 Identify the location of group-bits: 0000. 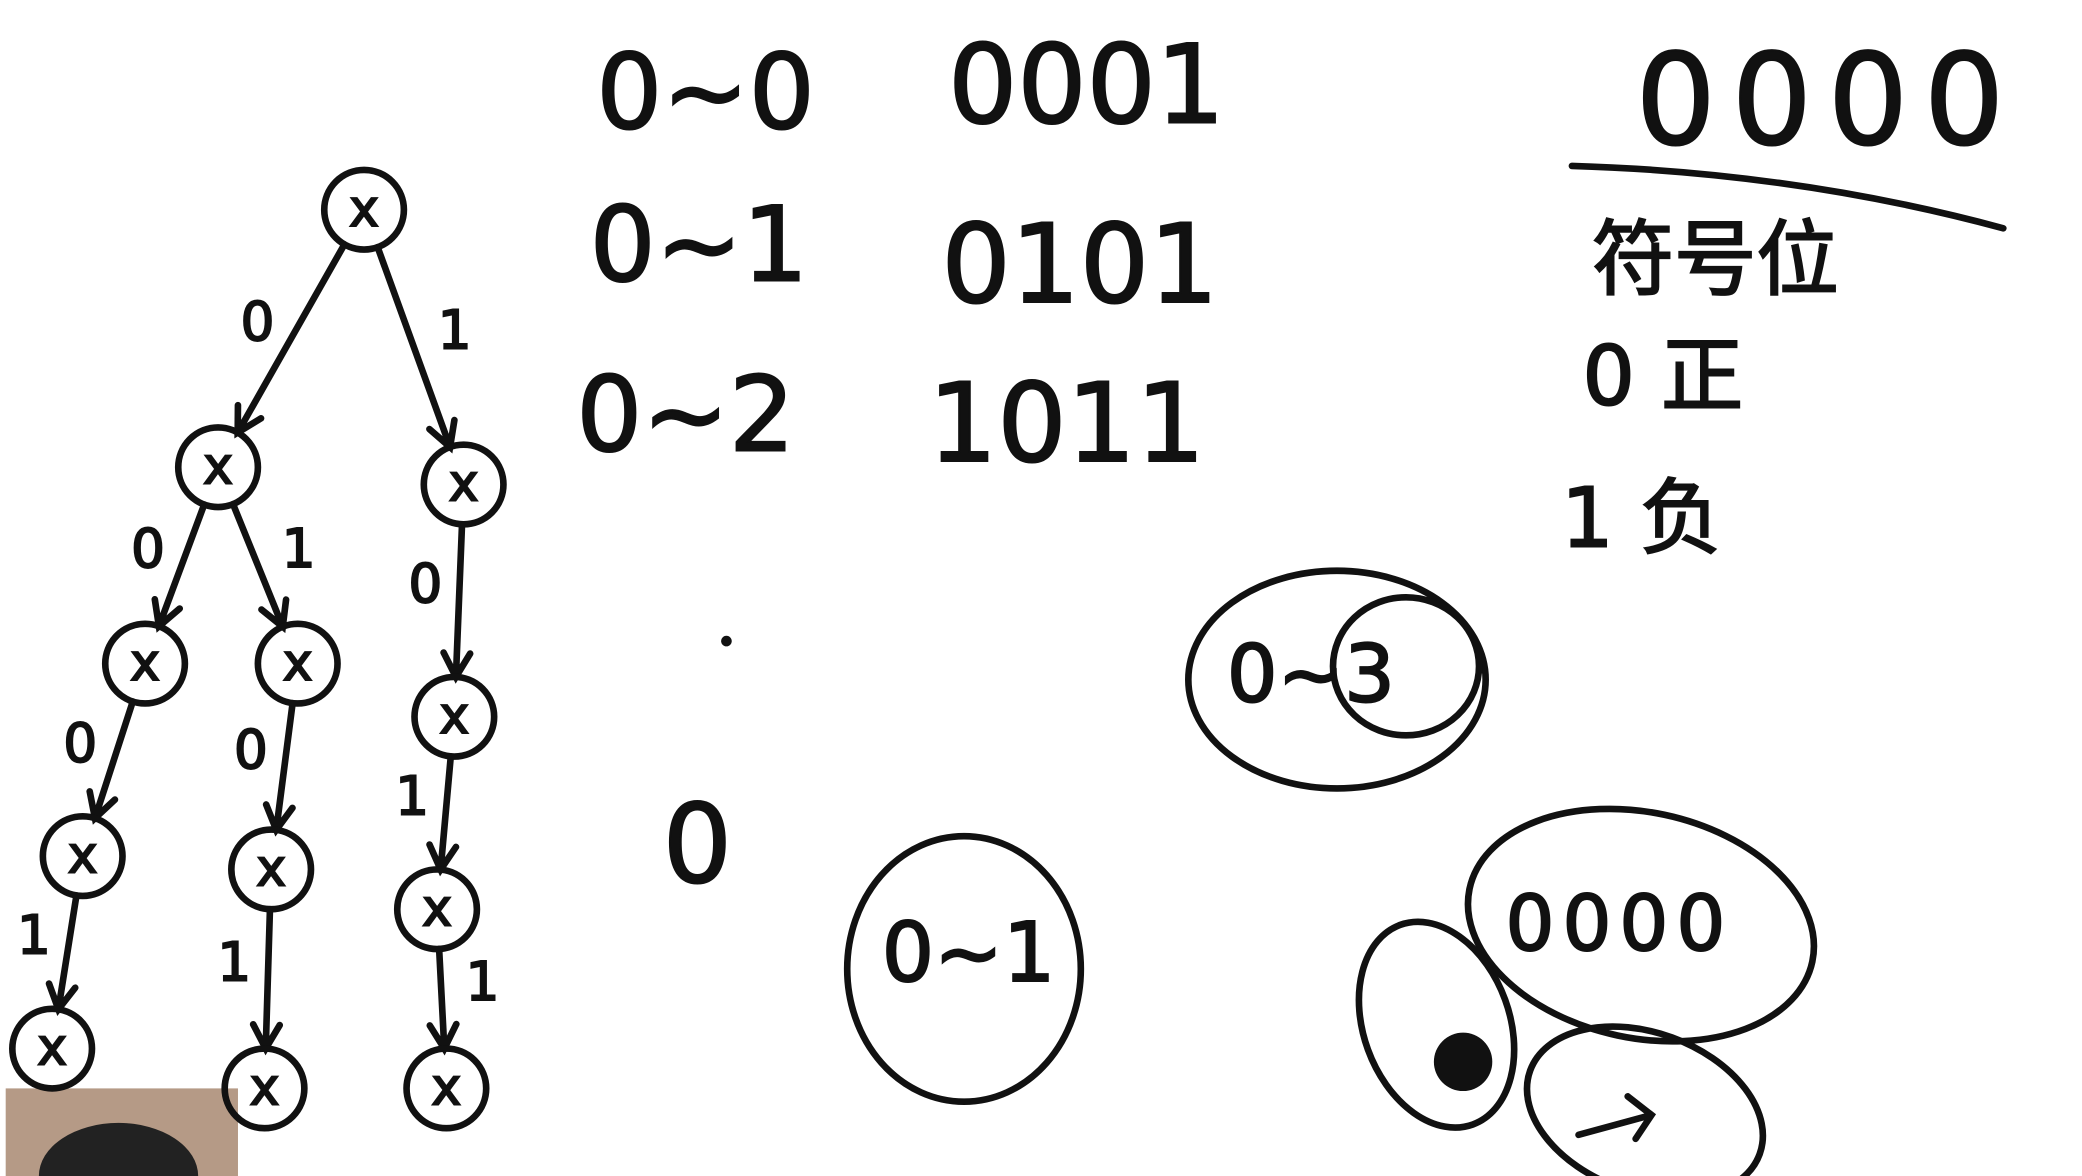
(1620, 924).